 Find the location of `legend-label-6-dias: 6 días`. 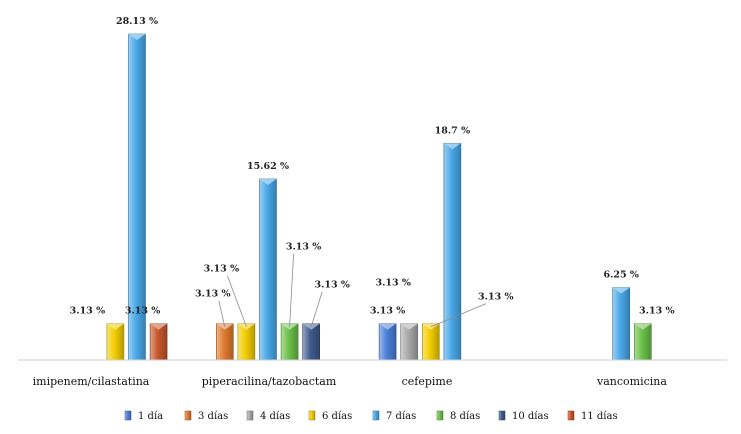

legend-label-6-dias: 6 días is located at coordinates (337, 416).